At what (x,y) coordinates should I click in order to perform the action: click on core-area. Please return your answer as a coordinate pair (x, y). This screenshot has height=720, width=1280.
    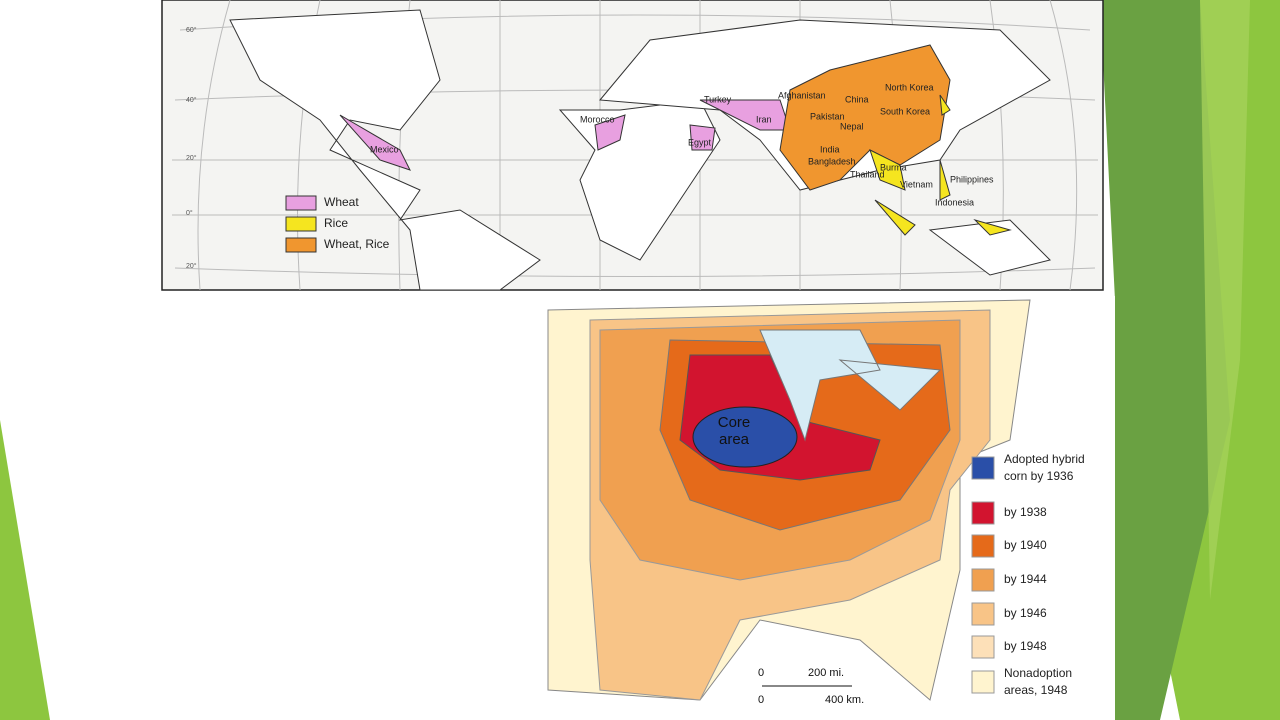
    Looking at the image, I should click on (745, 437).